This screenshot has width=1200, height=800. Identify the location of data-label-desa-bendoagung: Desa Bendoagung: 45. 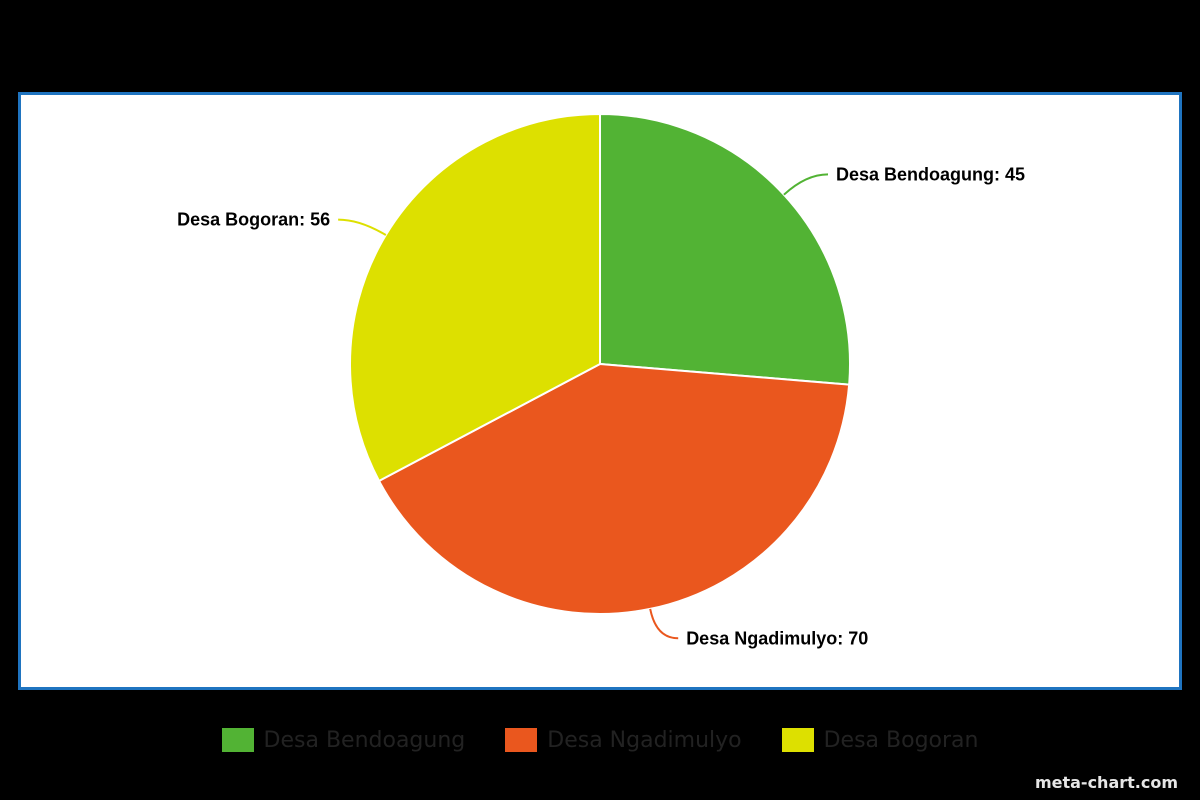
(930, 174).